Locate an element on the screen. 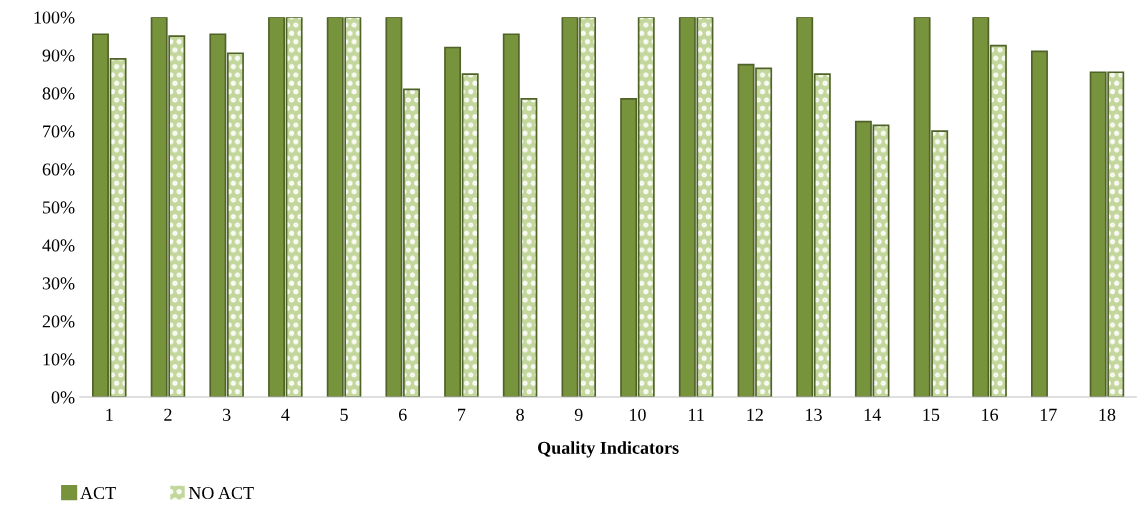 The height and width of the screenshot is (519, 1142). x-tick-label: 17 is located at coordinates (1048, 414).